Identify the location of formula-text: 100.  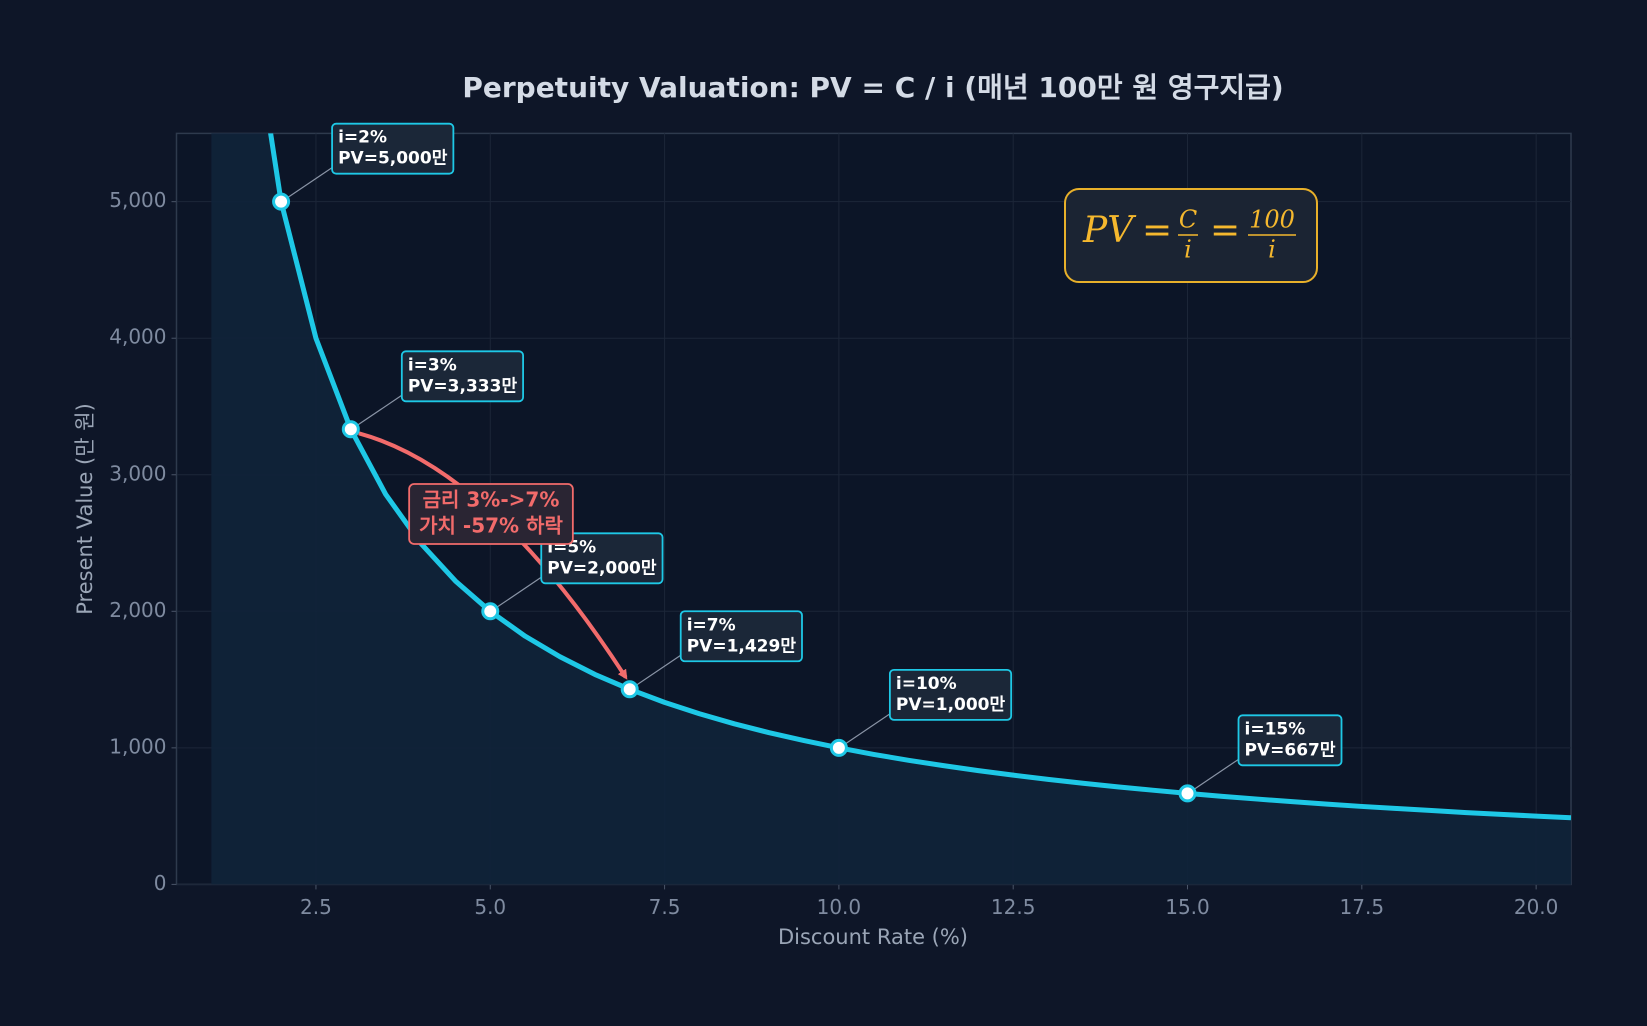
(1272, 220).